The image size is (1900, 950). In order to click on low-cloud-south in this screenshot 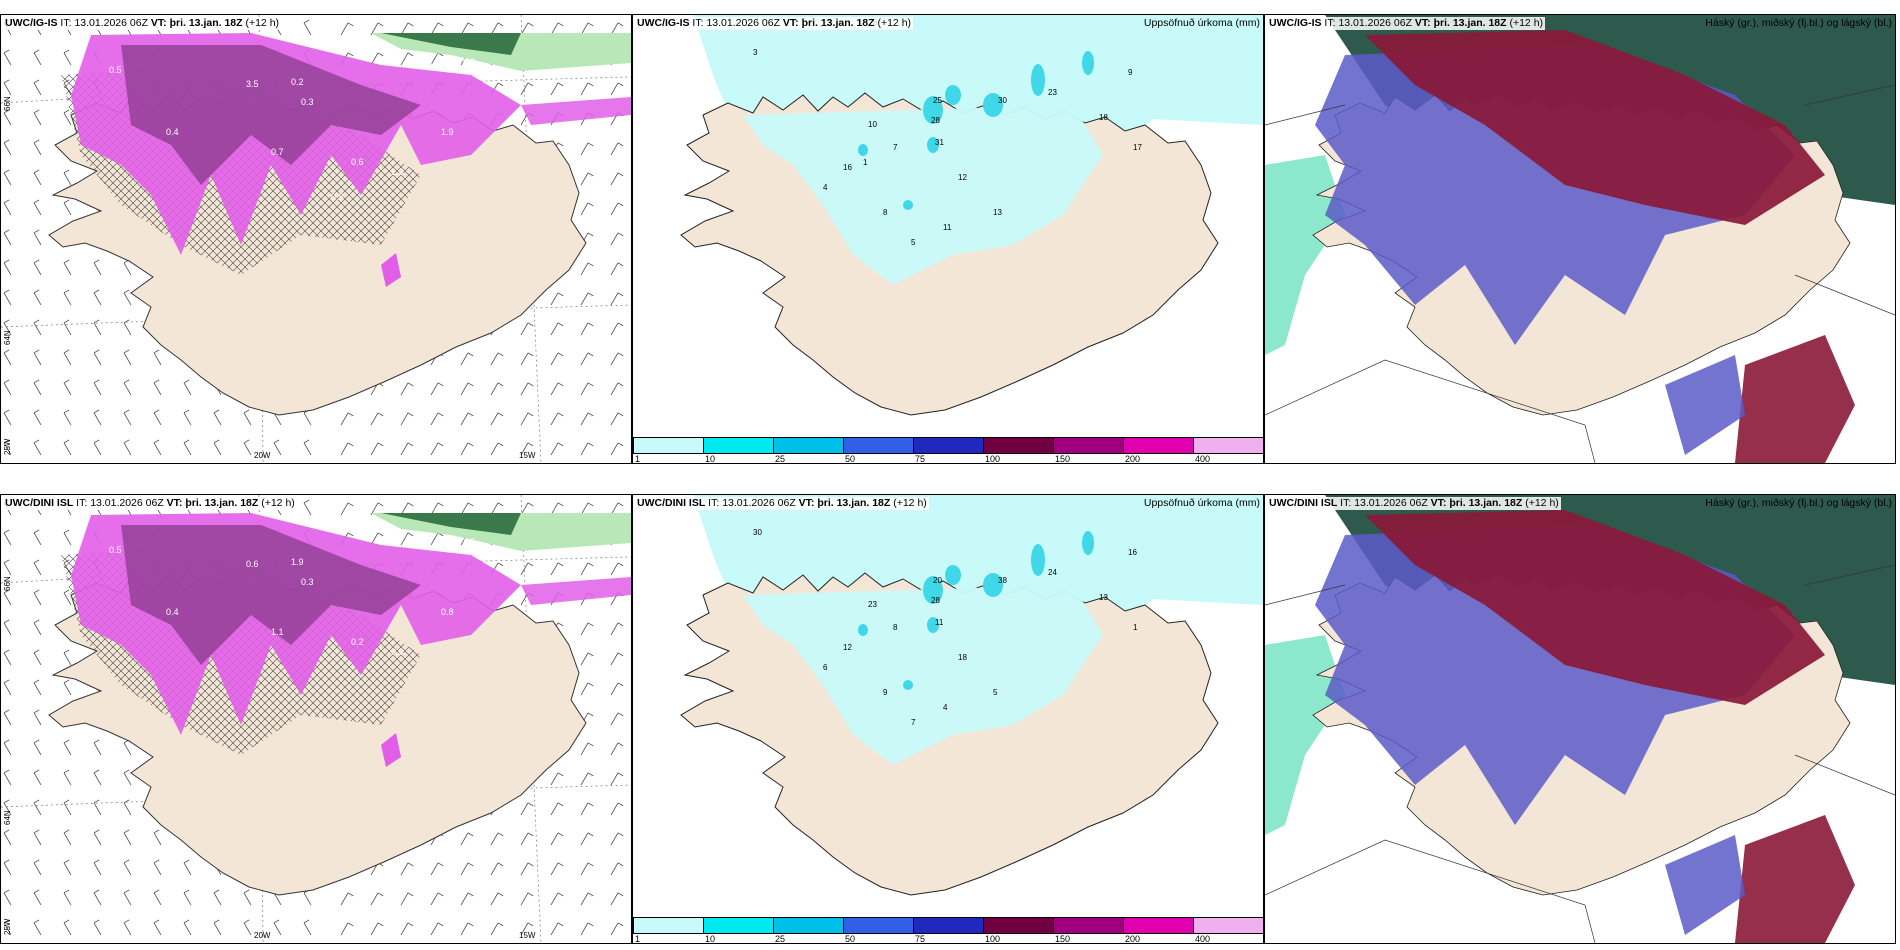, I will do `click(1705, 405)`.